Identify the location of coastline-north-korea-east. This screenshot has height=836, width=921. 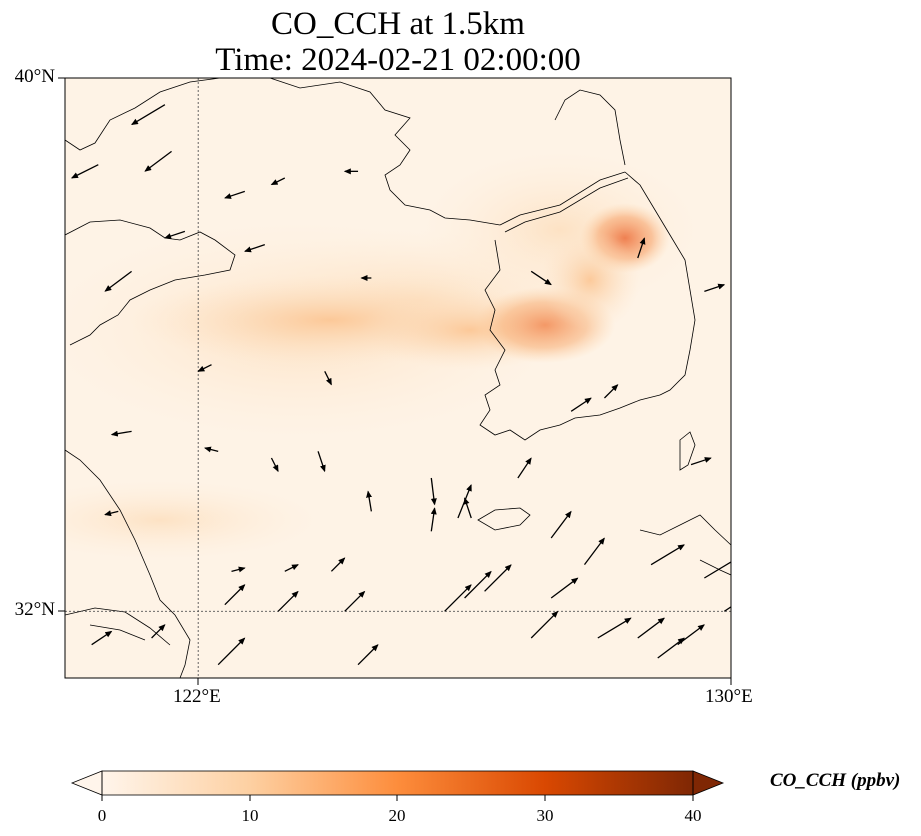
(590, 127).